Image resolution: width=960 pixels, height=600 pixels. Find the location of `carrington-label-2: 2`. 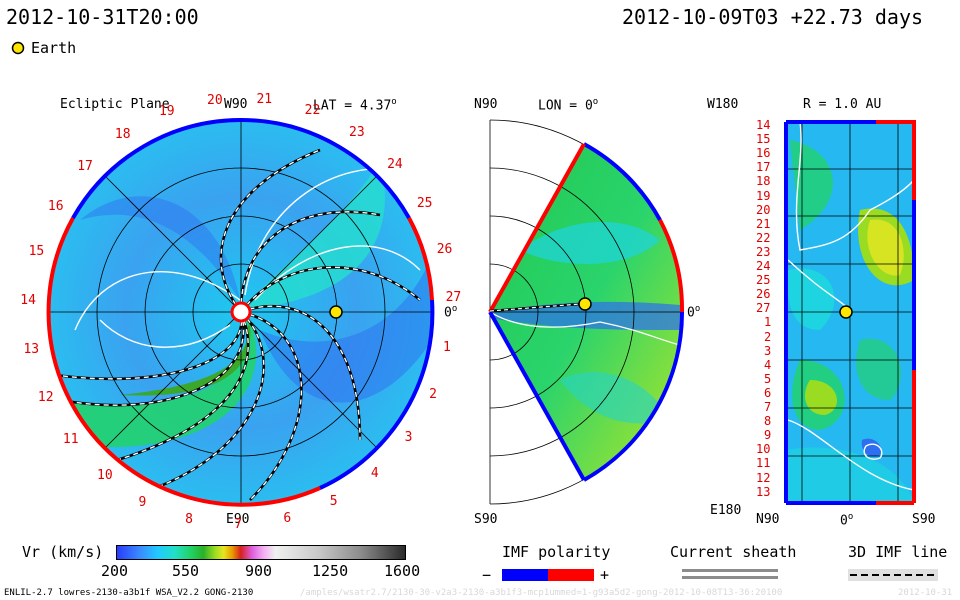

carrington-label-2: 2 is located at coordinates (433, 395).